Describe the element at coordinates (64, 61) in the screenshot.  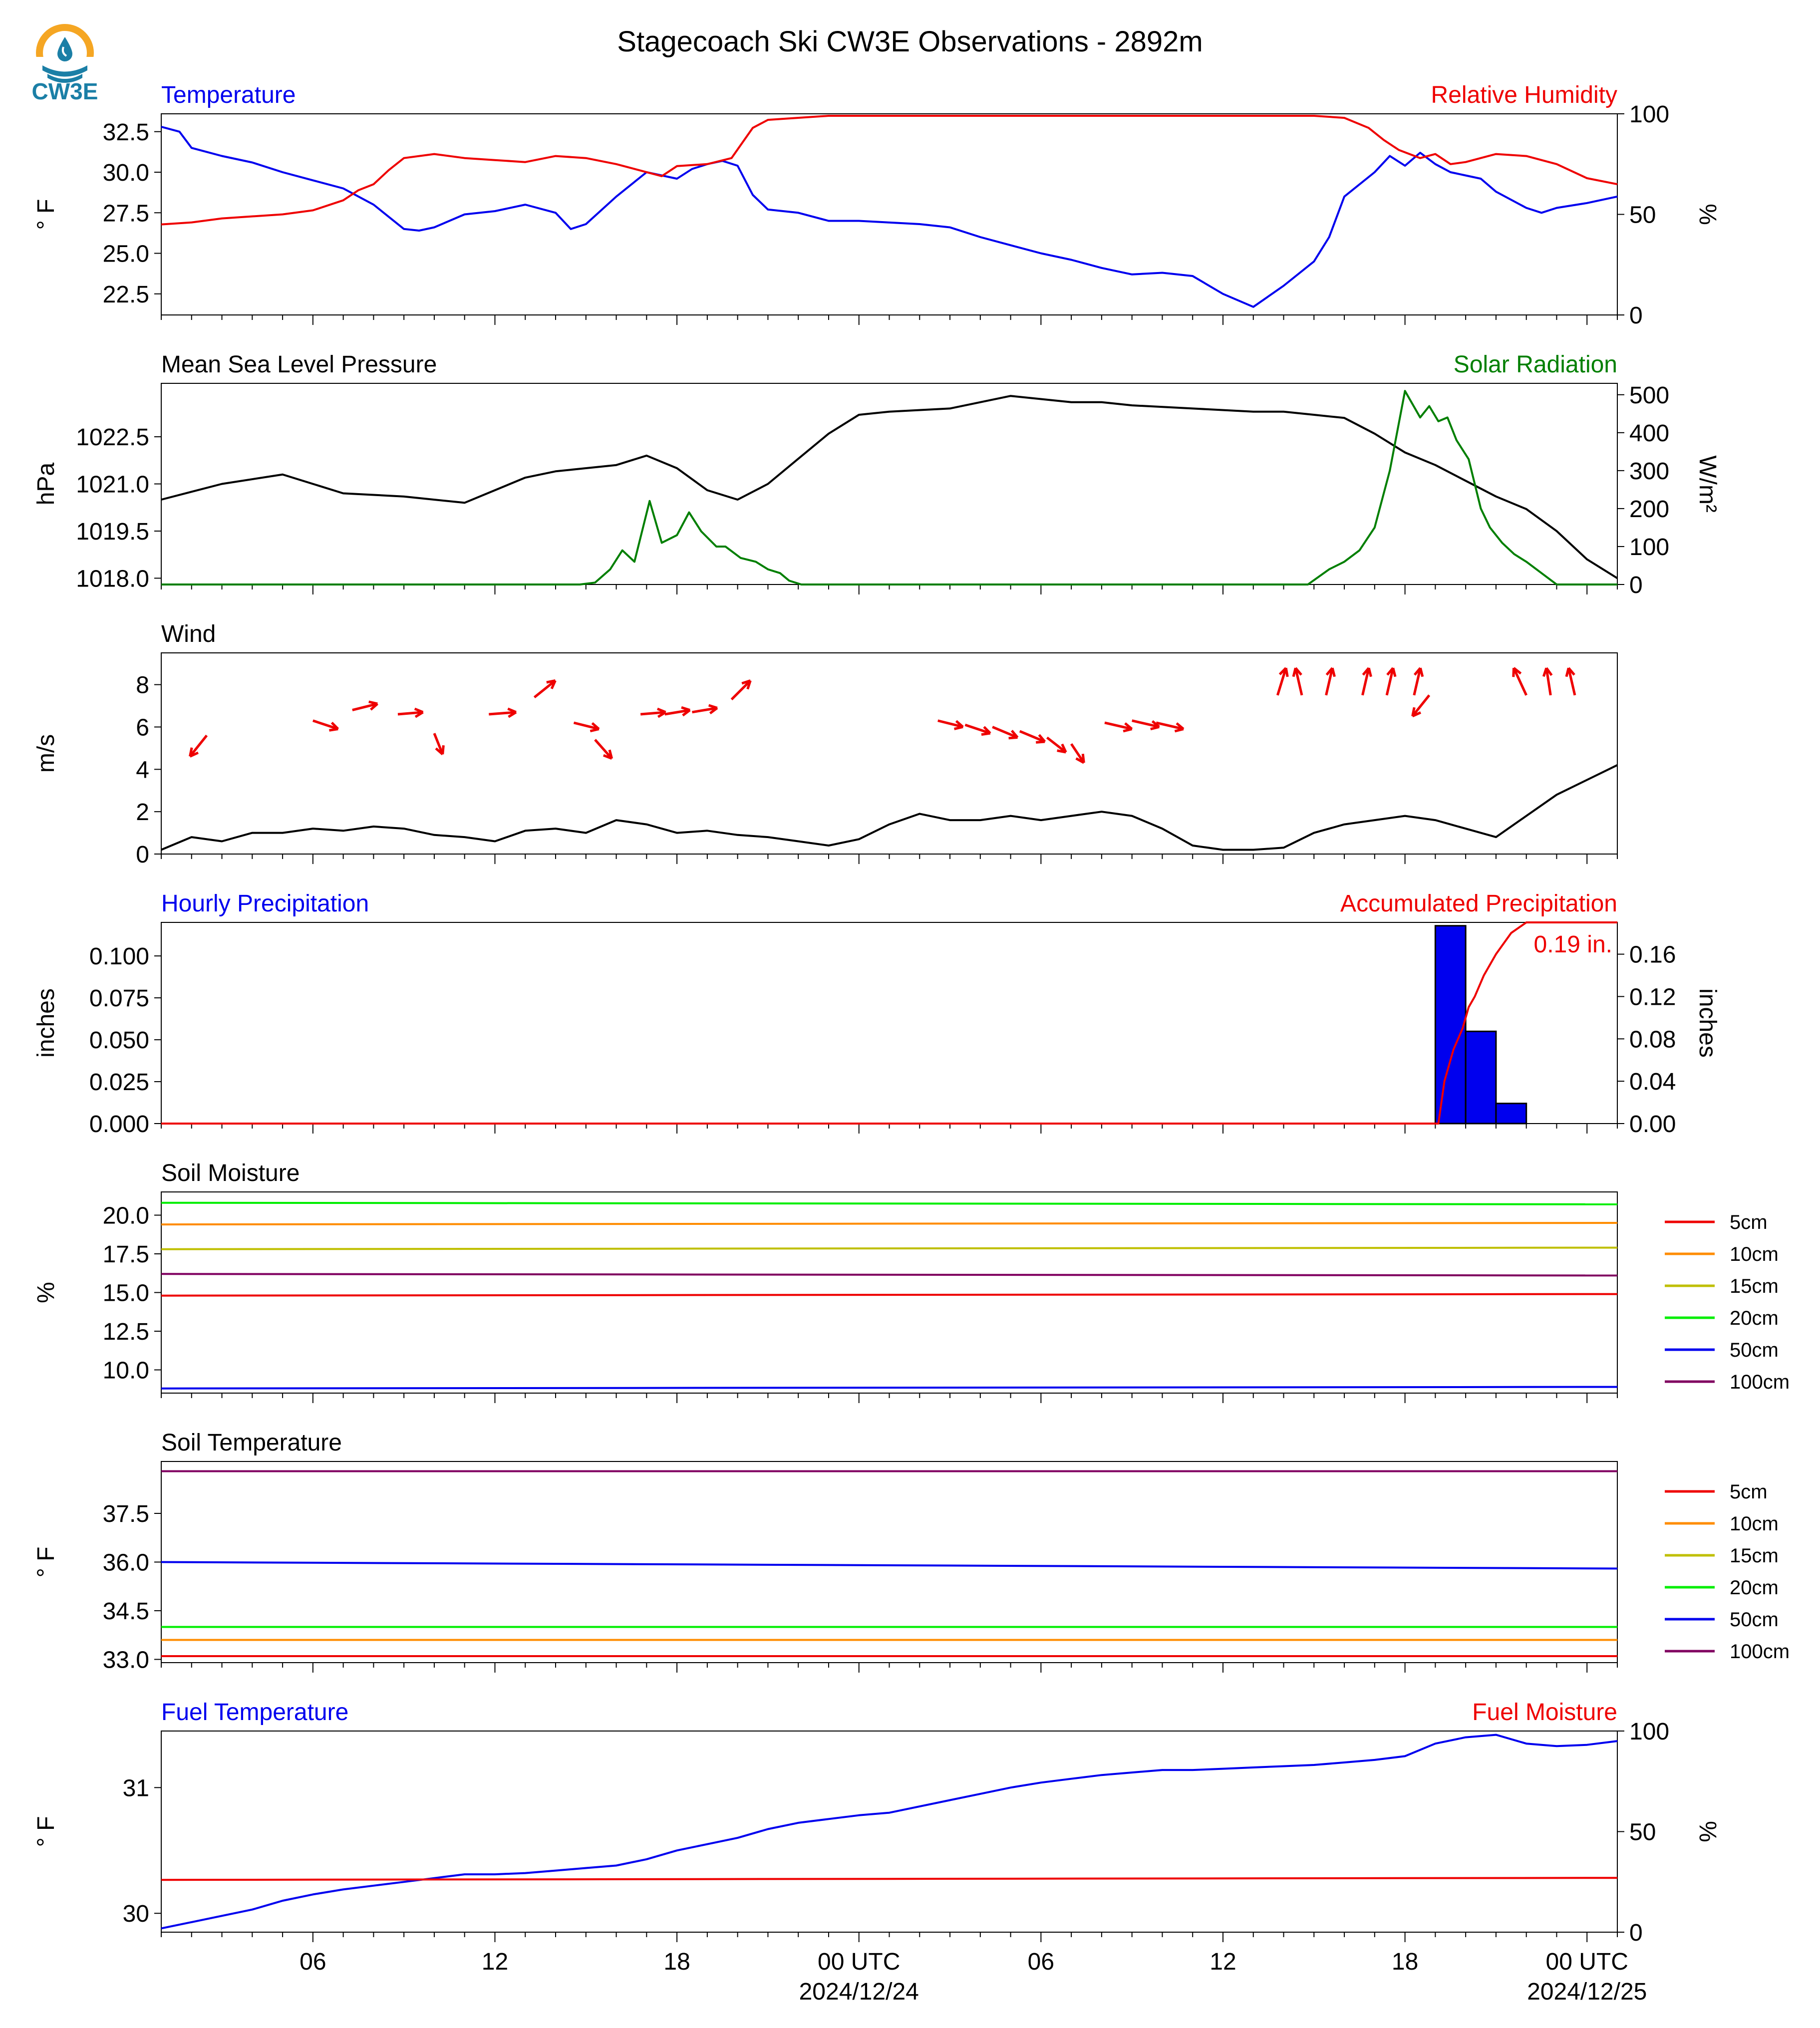
I see `cw3e-logo: CW3E` at that location.